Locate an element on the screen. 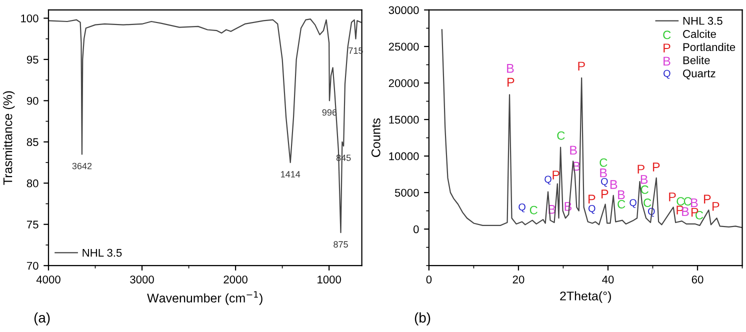  y-axis-title: Counts is located at coordinates (375, 137).